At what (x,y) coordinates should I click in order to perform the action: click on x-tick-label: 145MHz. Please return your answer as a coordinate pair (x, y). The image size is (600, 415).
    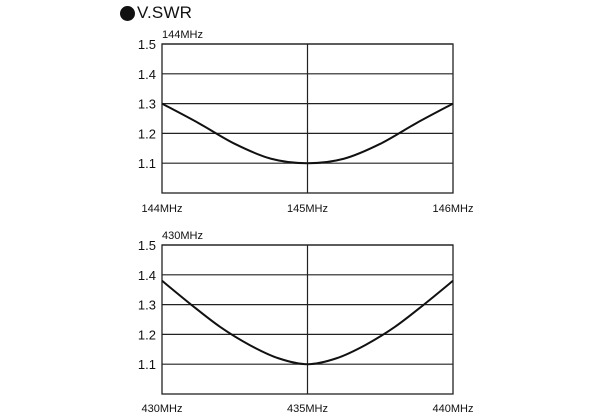
    Looking at the image, I should click on (307, 209).